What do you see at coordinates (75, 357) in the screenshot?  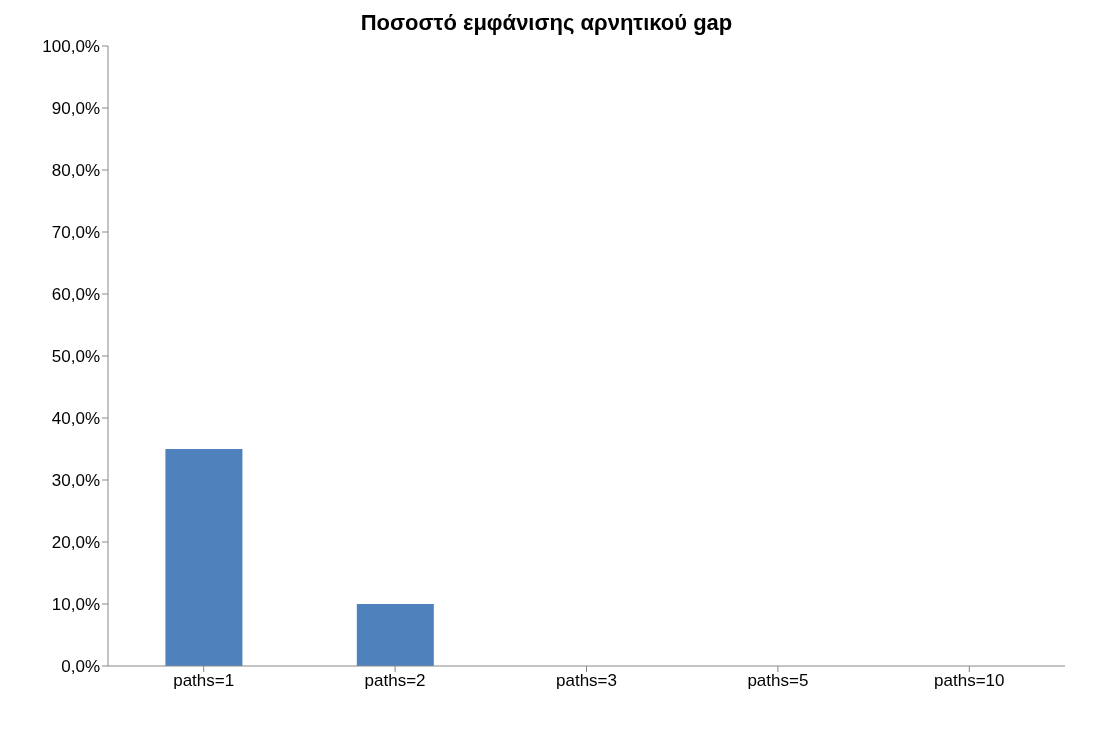 I see `y-tick-label: 50,0%` at bounding box center [75, 357].